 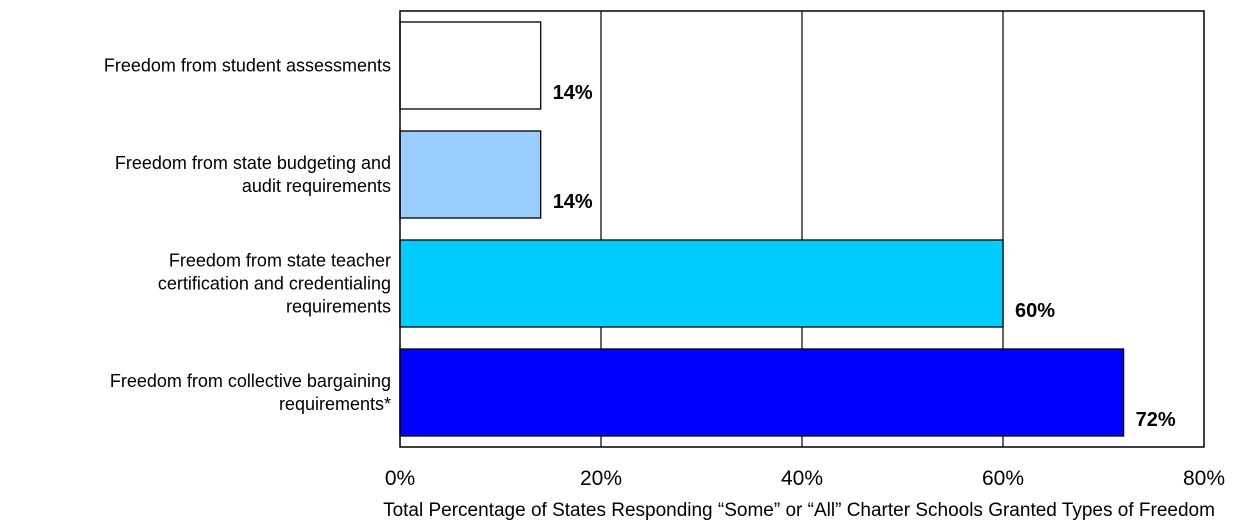 What do you see at coordinates (338, 307) in the screenshot?
I see `category-label-2-line-2: requirements` at bounding box center [338, 307].